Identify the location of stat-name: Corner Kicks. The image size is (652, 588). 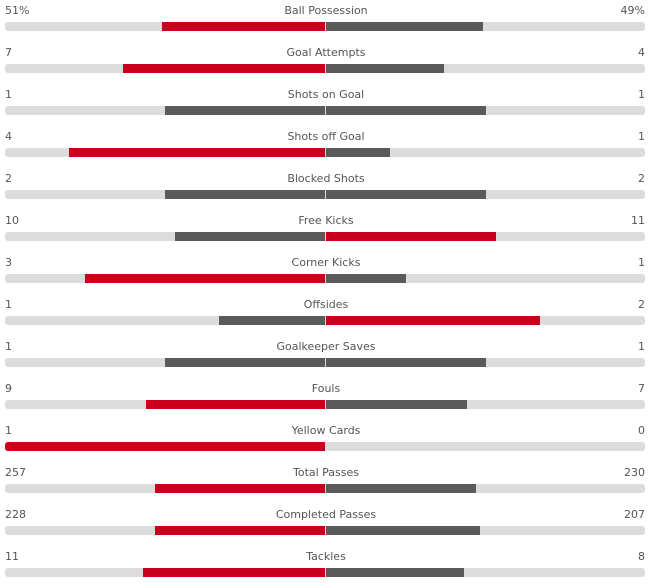
(326, 262).